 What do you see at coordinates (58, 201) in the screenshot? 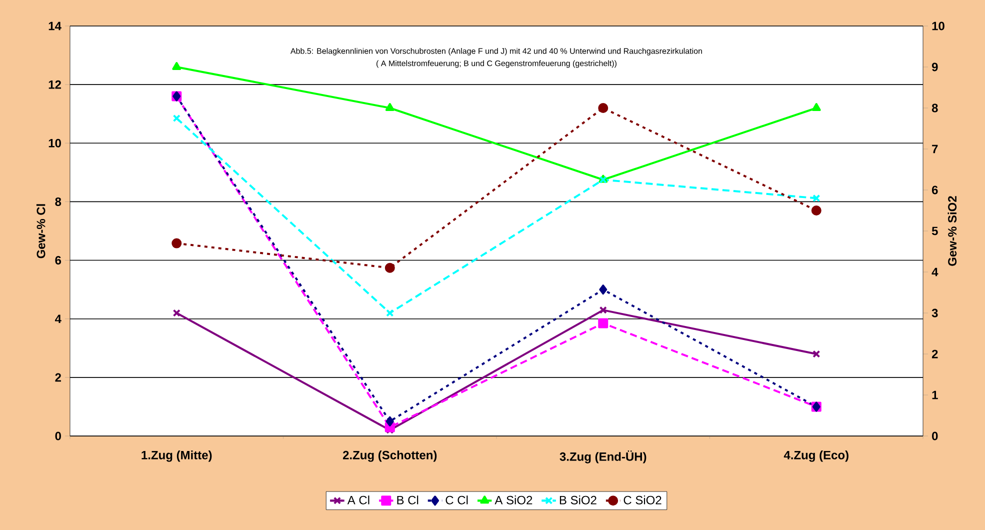
I see `y-tick-label: 8` at bounding box center [58, 201].